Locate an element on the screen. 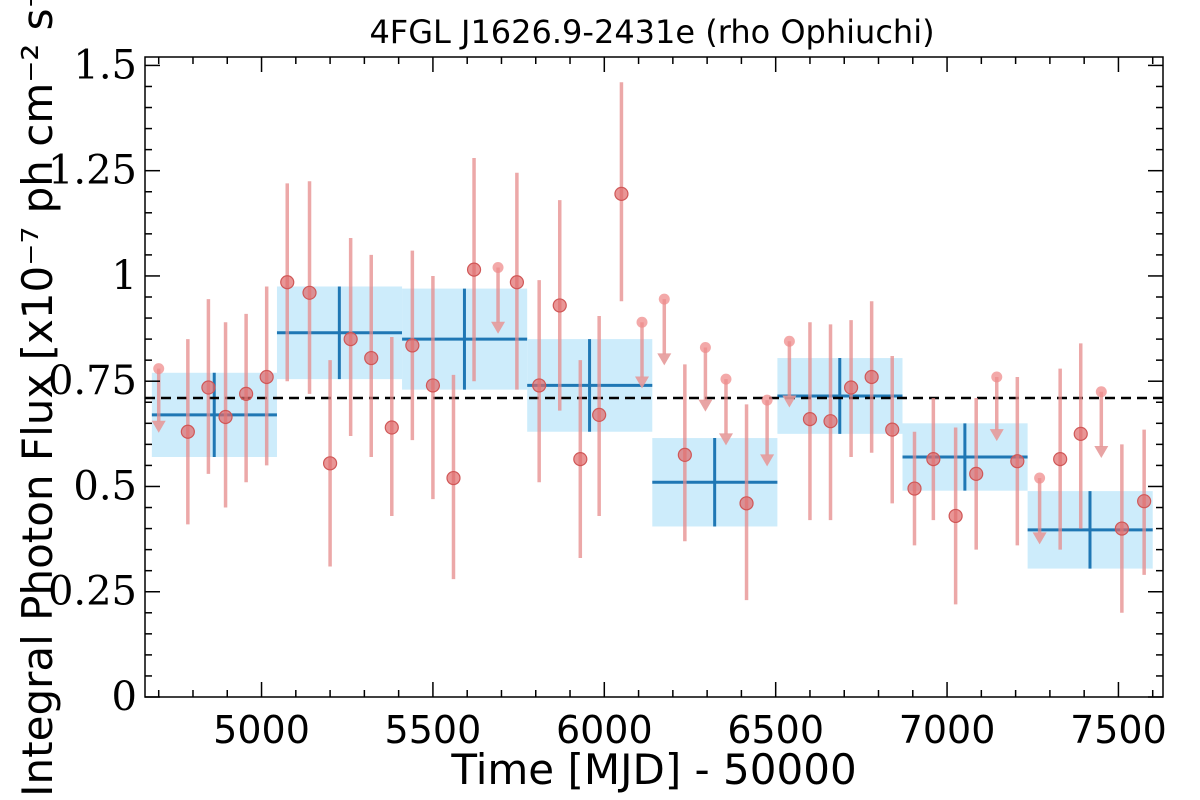 This screenshot has height=800, width=1200. y-tick-label: 1.5 is located at coordinates (105, 65).